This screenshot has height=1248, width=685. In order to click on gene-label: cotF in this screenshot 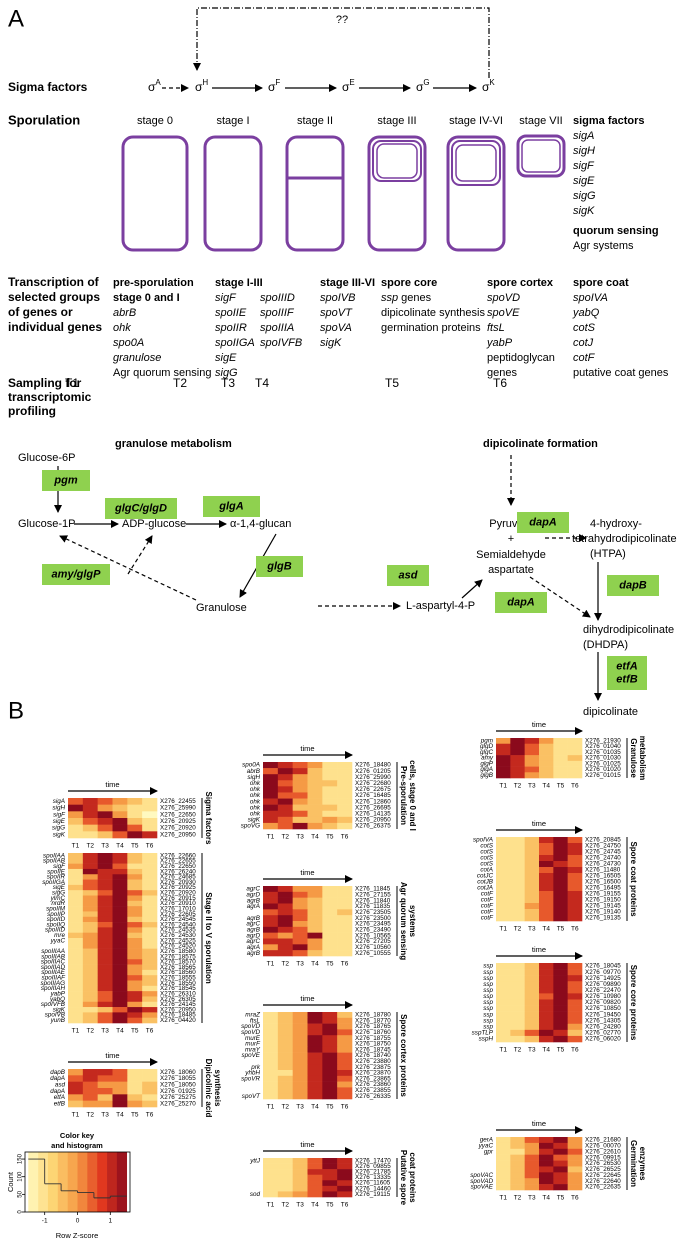, I will do `click(487, 912)`.